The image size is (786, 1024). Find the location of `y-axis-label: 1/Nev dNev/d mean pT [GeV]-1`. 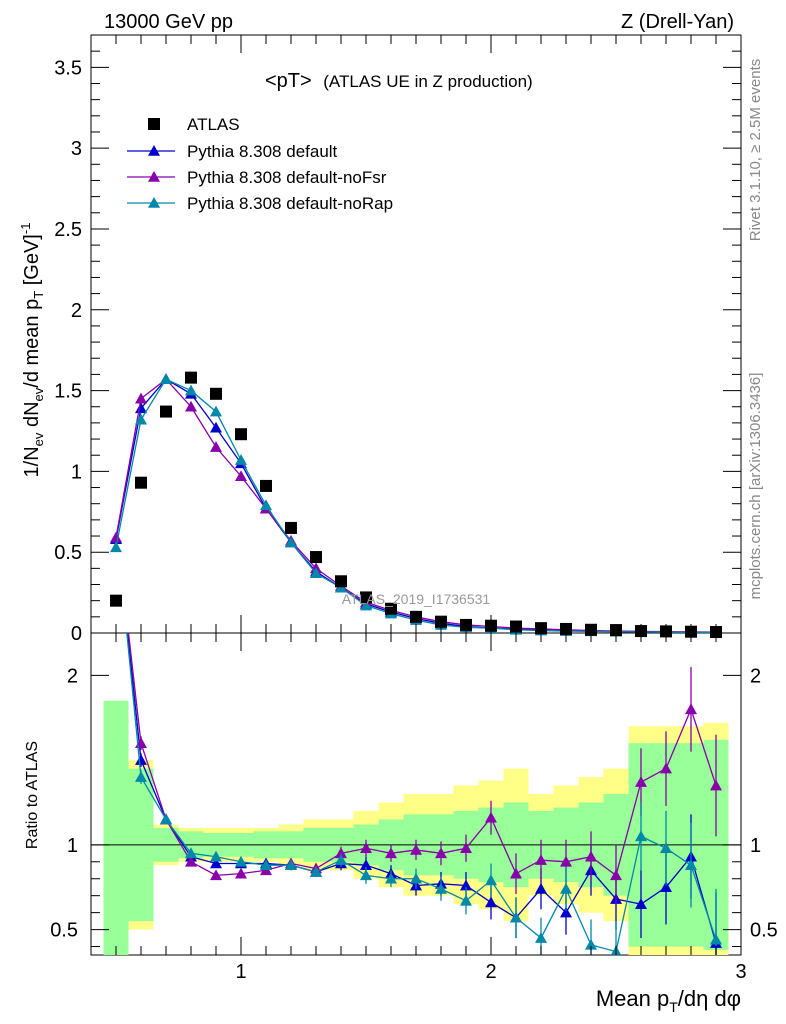

y-axis-label: 1/Nev dNev/d mean pT [GeV]-1 is located at coordinates (32, 350).